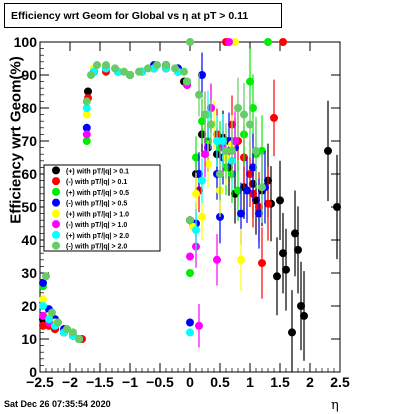  Describe the element at coordinates (96, 204) in the screenshot. I see `legend-entry-label: (-) with pT/|q| > 0.5` at that location.